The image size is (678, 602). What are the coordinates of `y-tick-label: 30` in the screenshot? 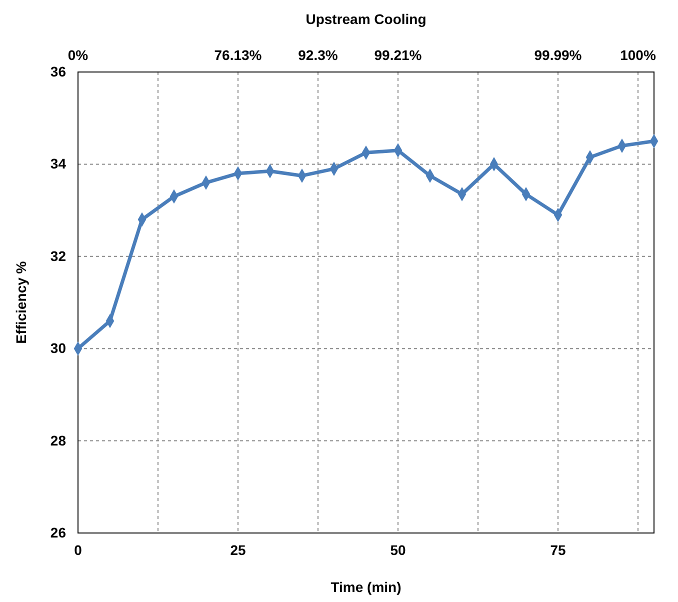 It's located at (58, 348).